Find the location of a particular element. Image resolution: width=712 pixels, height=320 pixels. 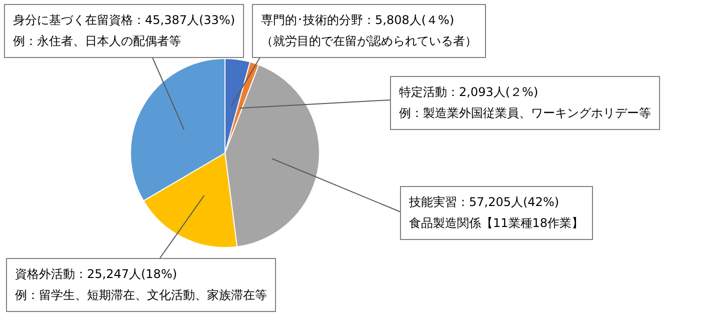

text: 例：製造業外国従業員、ワーキングホリデー等 is located at coordinates (525, 113).